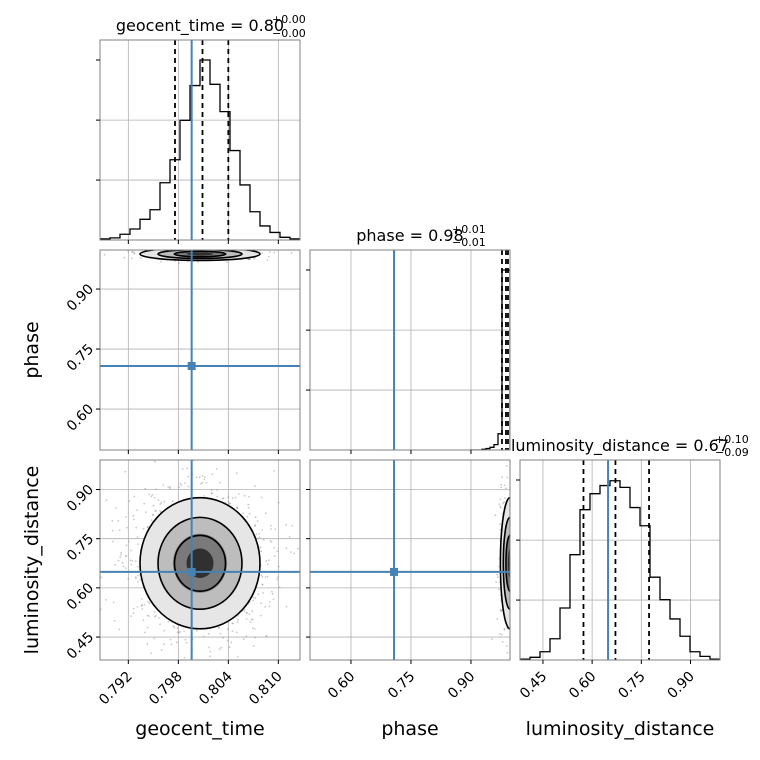  I want to click on hist-luminosity_distance, so click(620, 570).